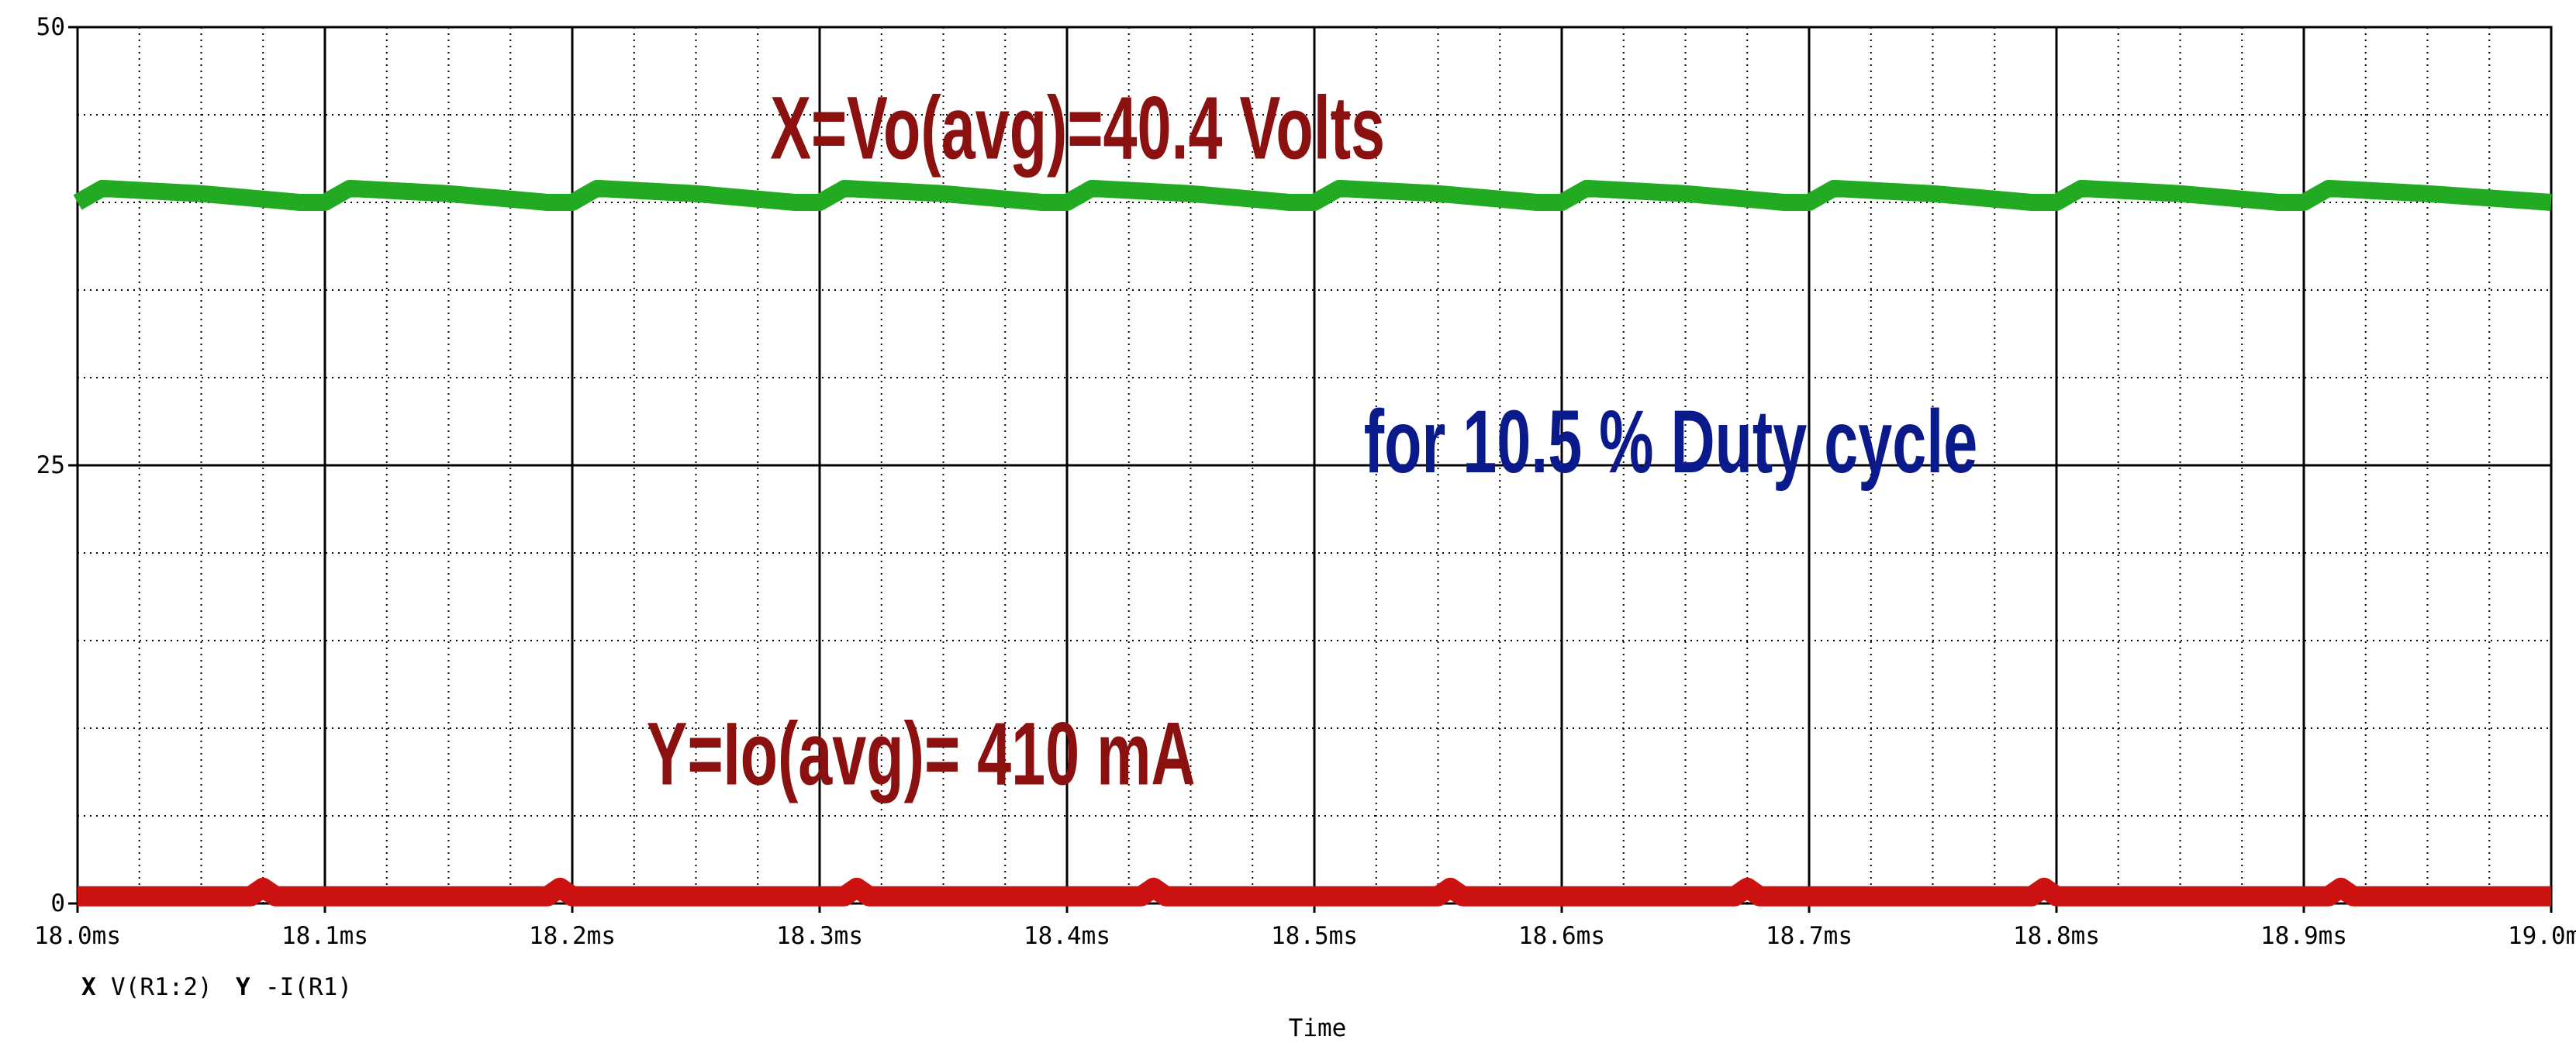 The height and width of the screenshot is (1064, 2576). I want to click on y-tick-label: 25, so click(51, 465).